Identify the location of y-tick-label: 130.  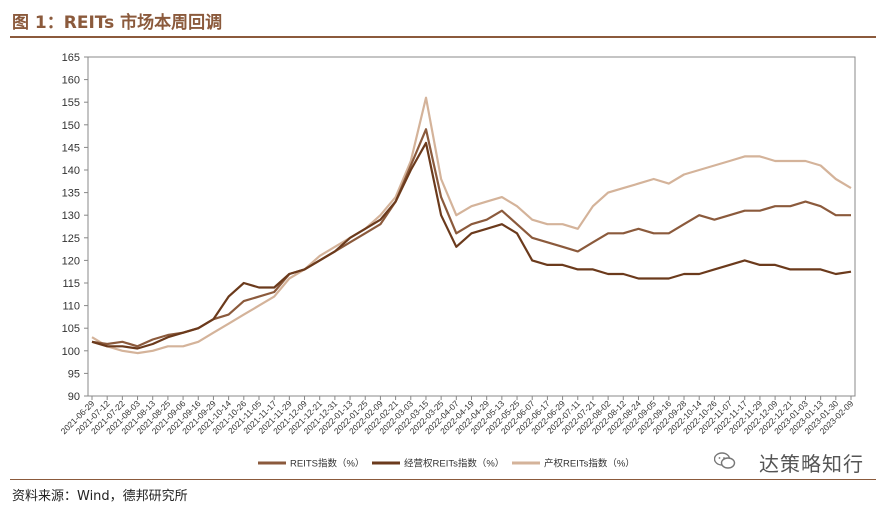
(71, 216).